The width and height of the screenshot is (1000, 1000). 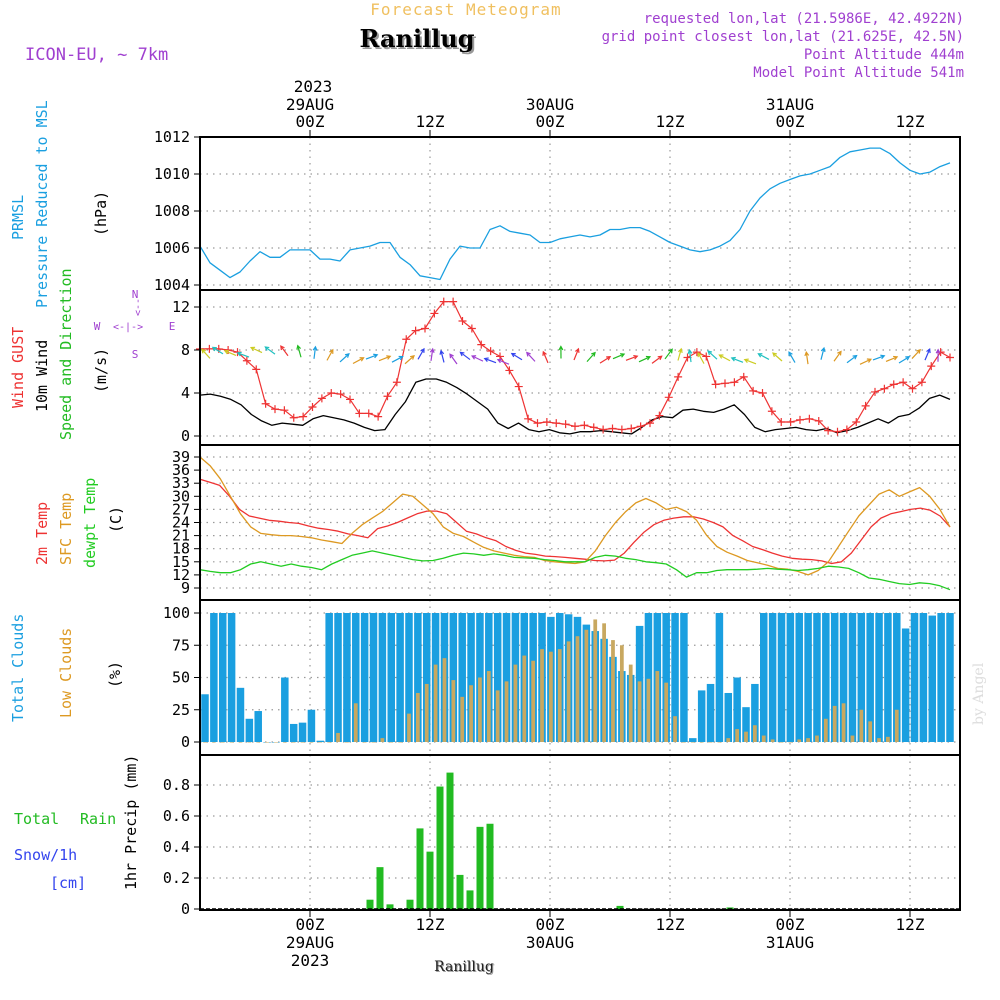 What do you see at coordinates (884, 55) in the screenshot?
I see `info-altitude: Point Altitude 444m` at bounding box center [884, 55].